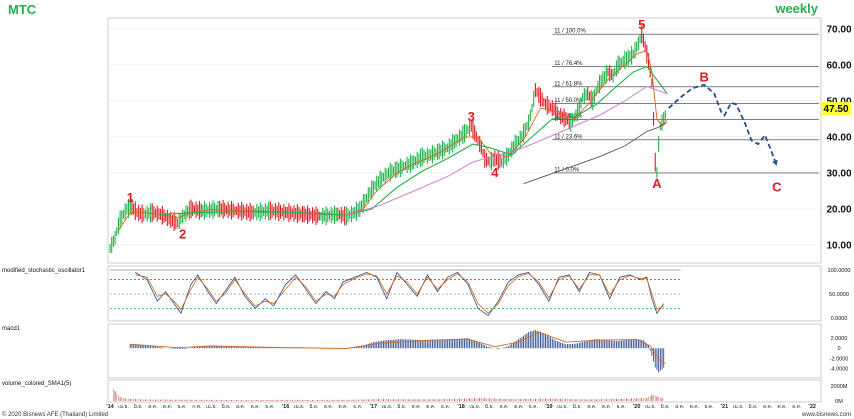  What do you see at coordinates (568, 64) in the screenshot?
I see `fib-level-label: 11 / 76.4%` at bounding box center [568, 64].